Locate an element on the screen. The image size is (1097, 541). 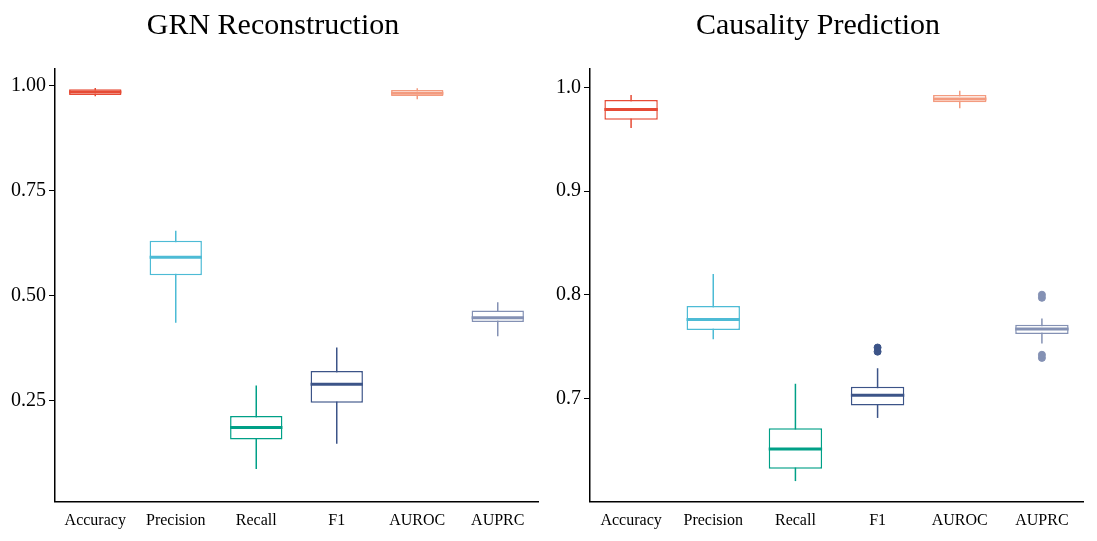
y-tick-label: 1.0 is located at coordinates (568, 85).